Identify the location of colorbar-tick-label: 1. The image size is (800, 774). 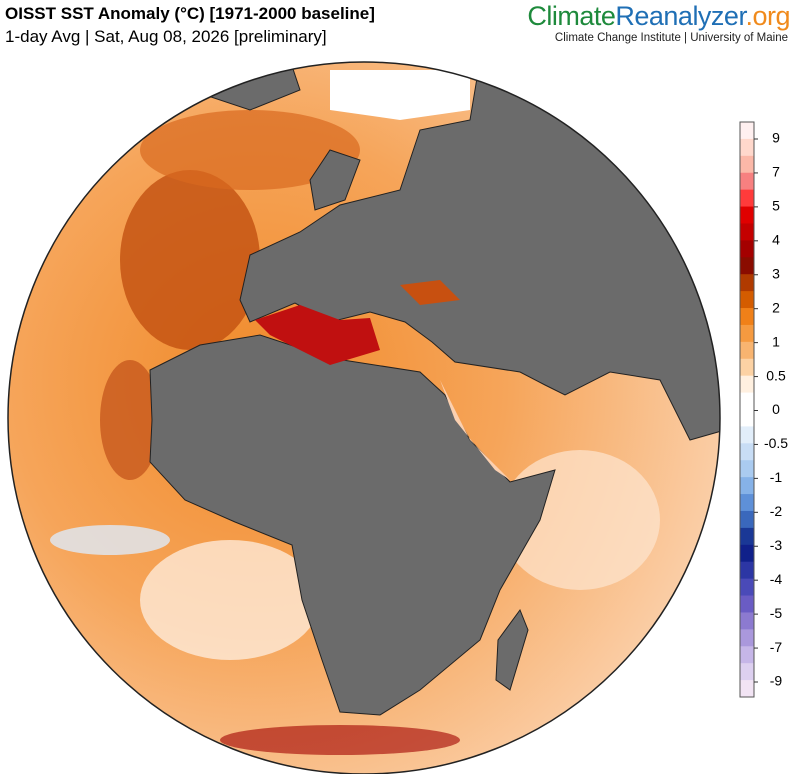
(776, 341).